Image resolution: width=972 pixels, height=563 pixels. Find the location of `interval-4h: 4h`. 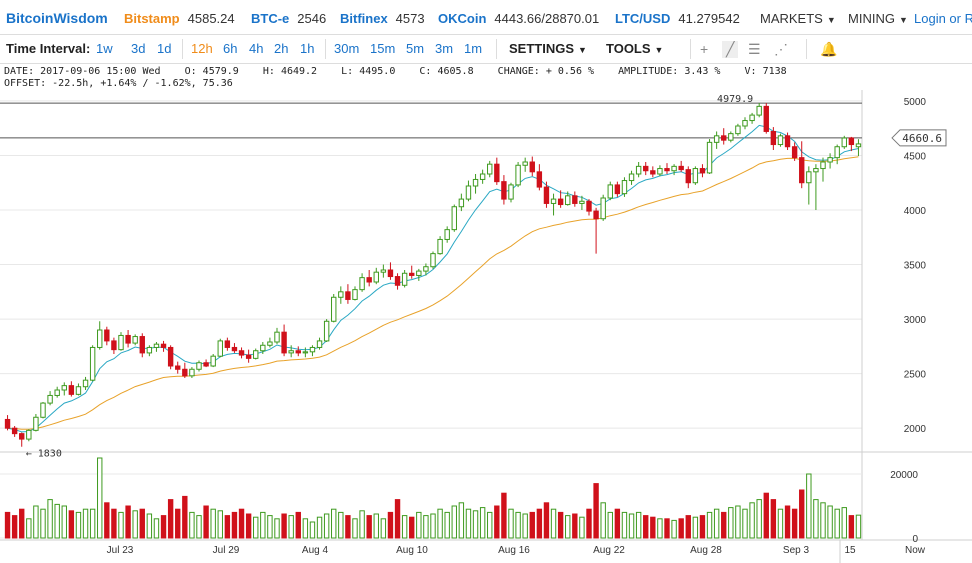

interval-4h: 4h is located at coordinates (256, 48).